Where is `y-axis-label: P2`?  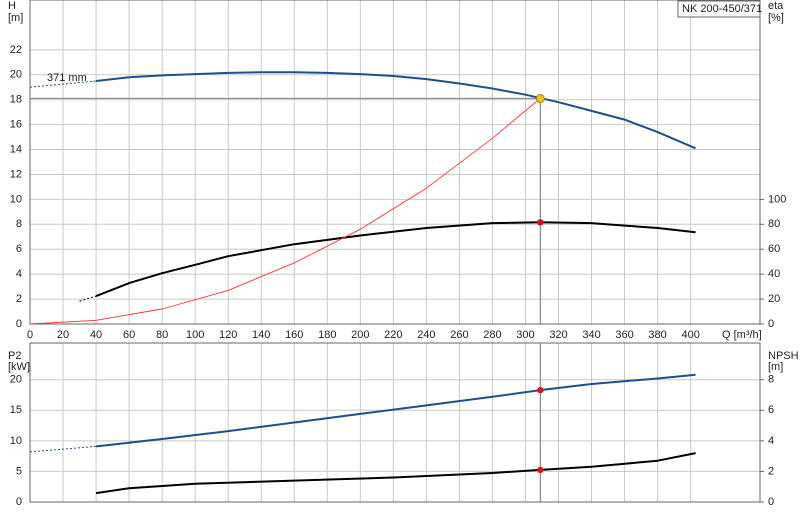
y-axis-label: P2 is located at coordinates (14, 356).